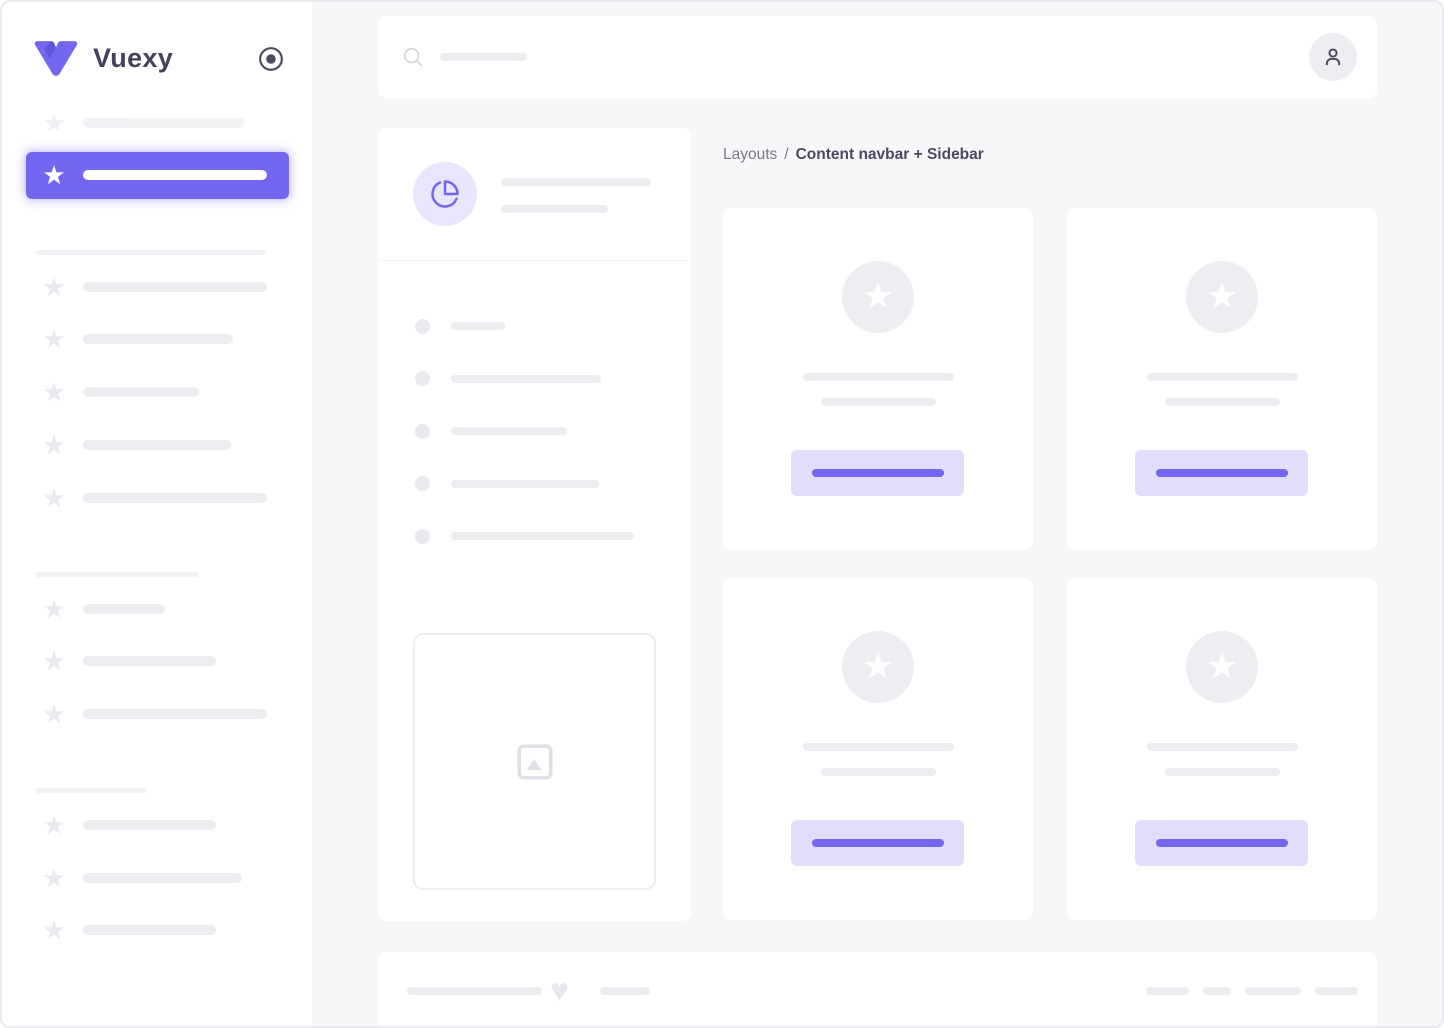  Describe the element at coordinates (750, 154) in the screenshot. I see `breadcrumb-parent: Layouts` at that location.